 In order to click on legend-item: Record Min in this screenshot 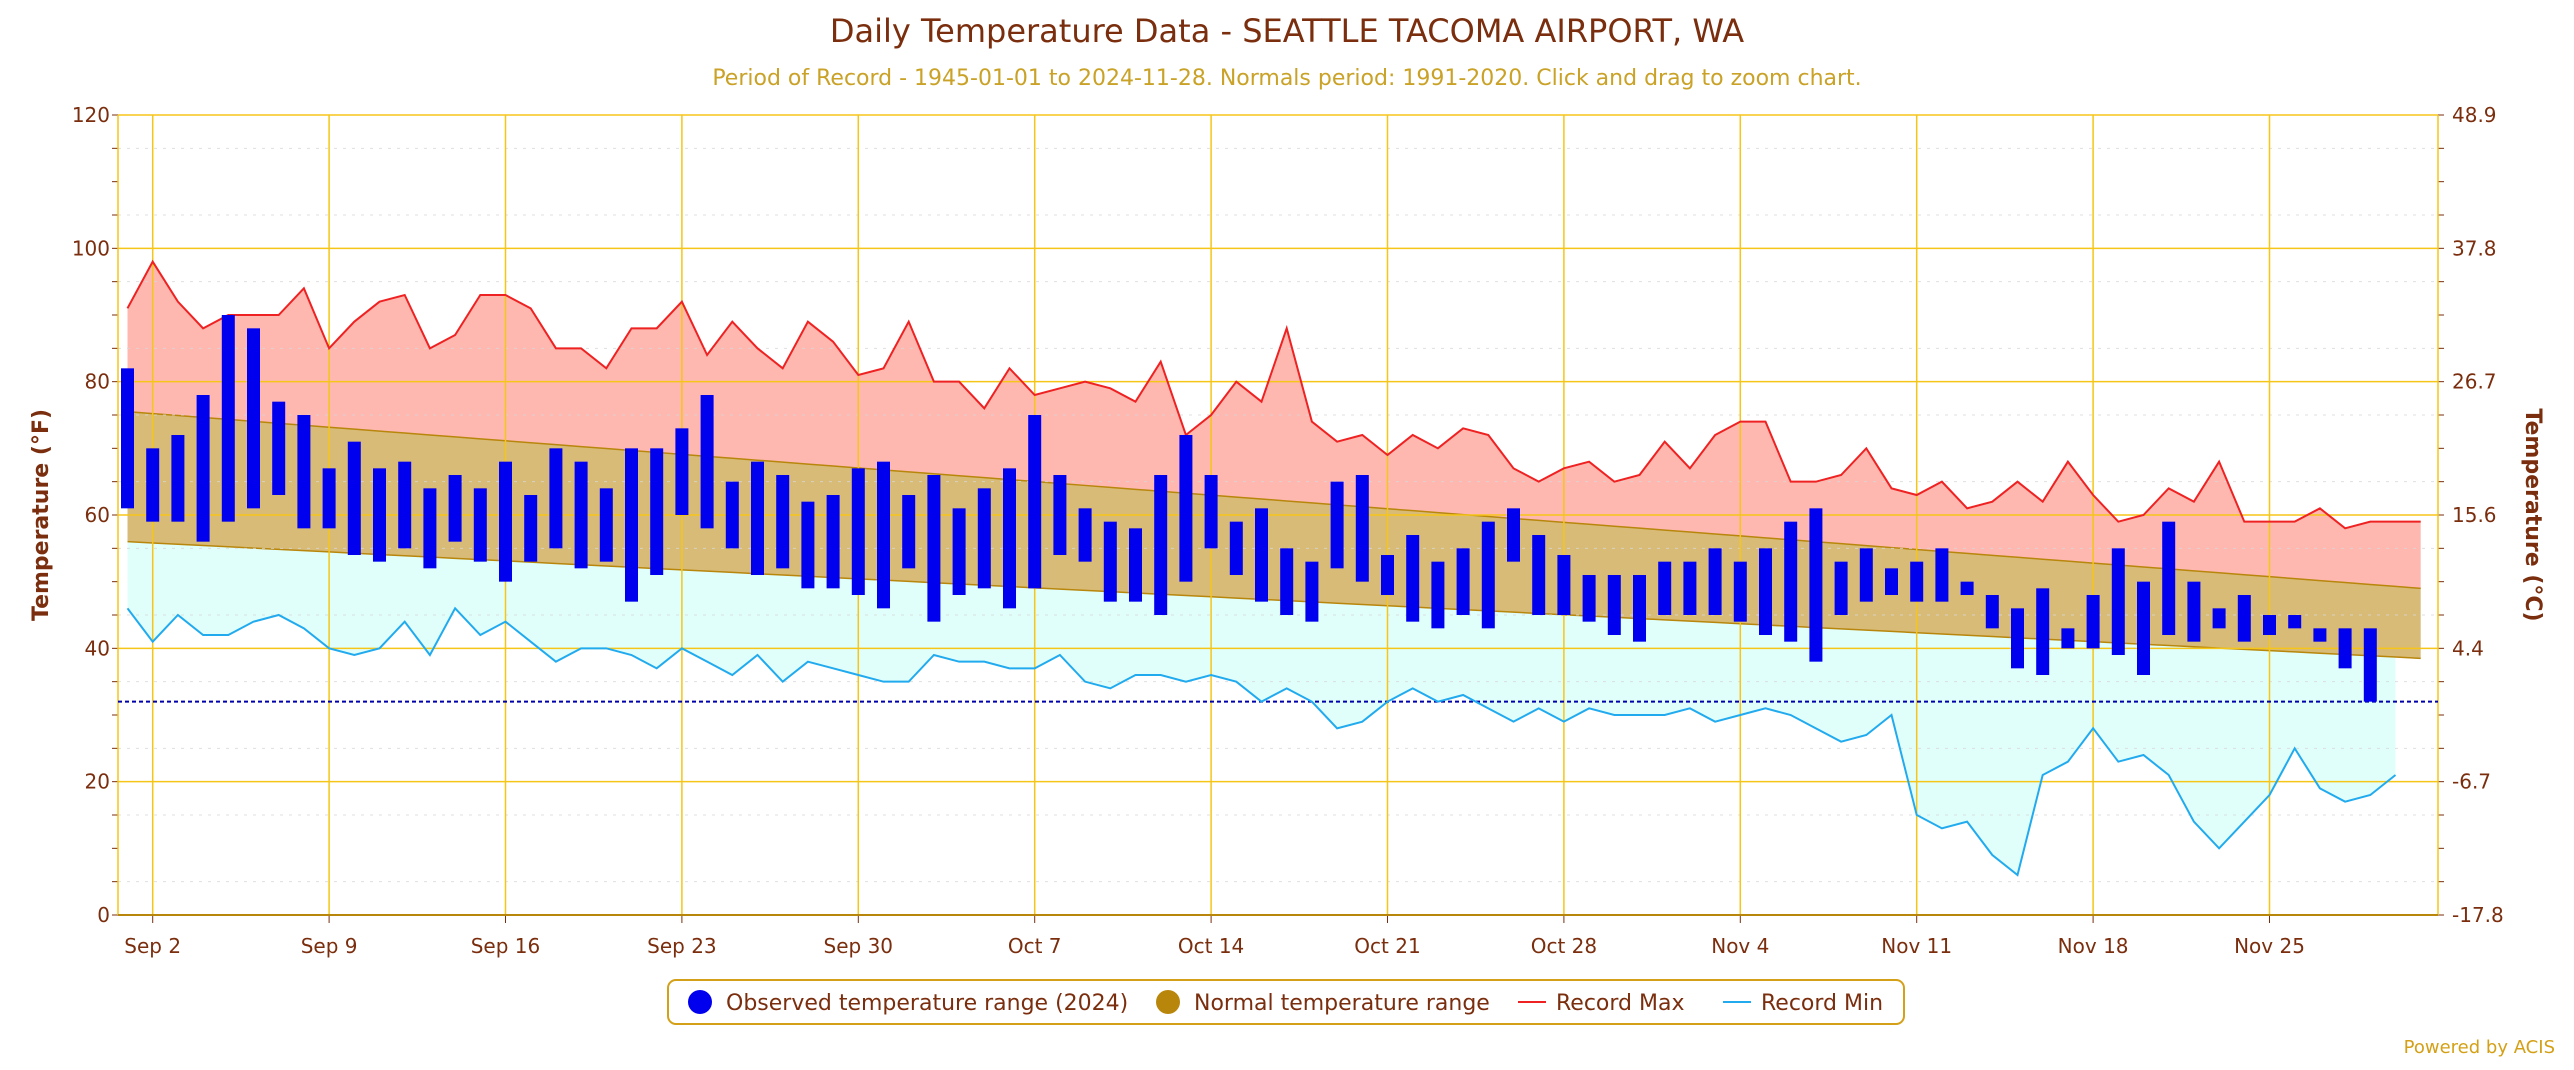, I will do `click(1822, 1003)`.